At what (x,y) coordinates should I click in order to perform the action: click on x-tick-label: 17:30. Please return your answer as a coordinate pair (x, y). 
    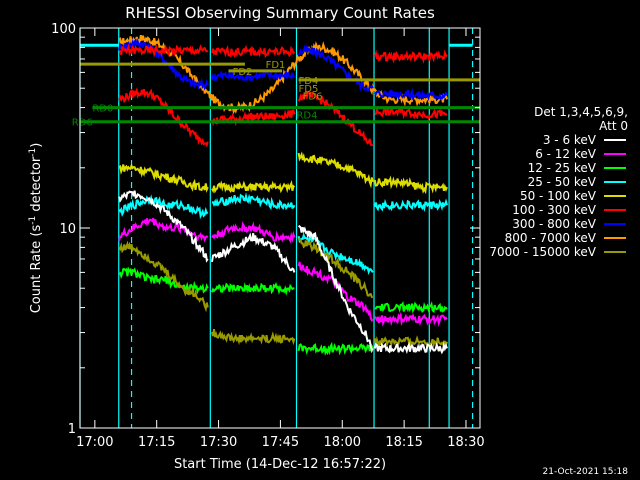
    Looking at the image, I should click on (218, 442).